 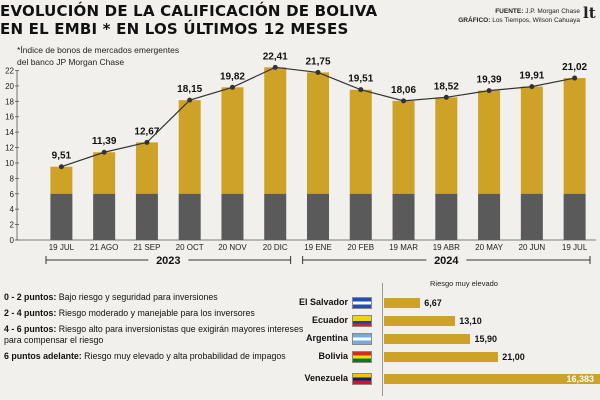 I want to click on y-tick-label: 4, so click(x=12, y=209).